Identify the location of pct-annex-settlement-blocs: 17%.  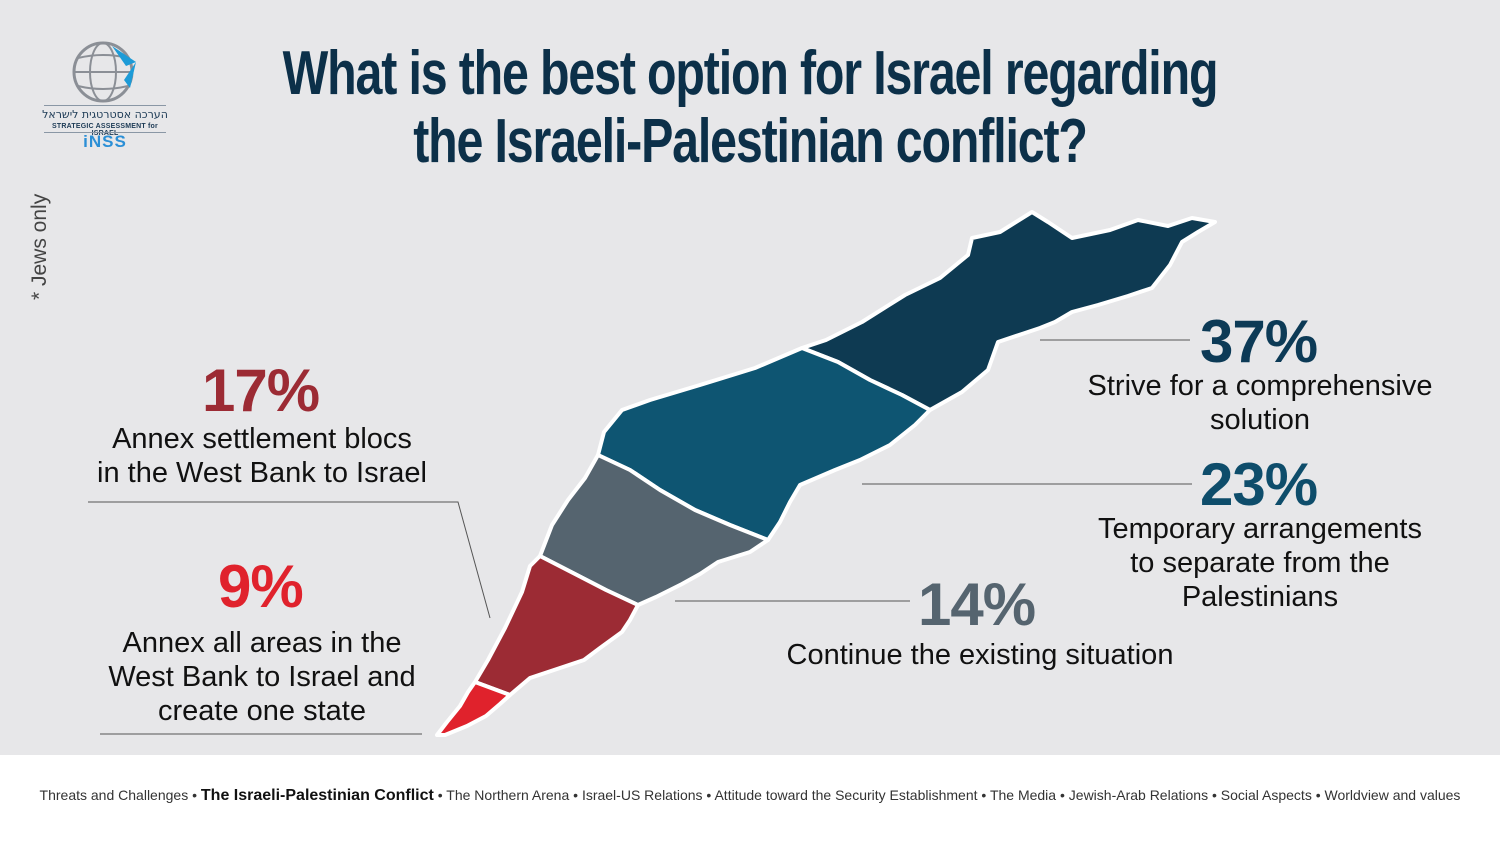
(261, 390).